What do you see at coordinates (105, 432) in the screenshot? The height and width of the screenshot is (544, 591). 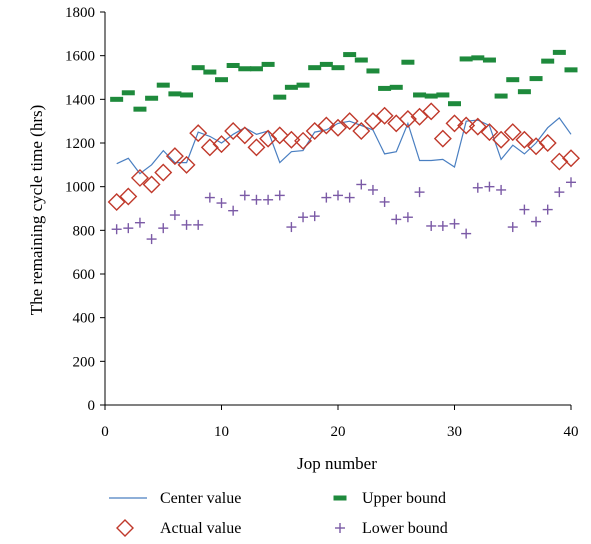 I see `x-tick-label: 0` at bounding box center [105, 432].